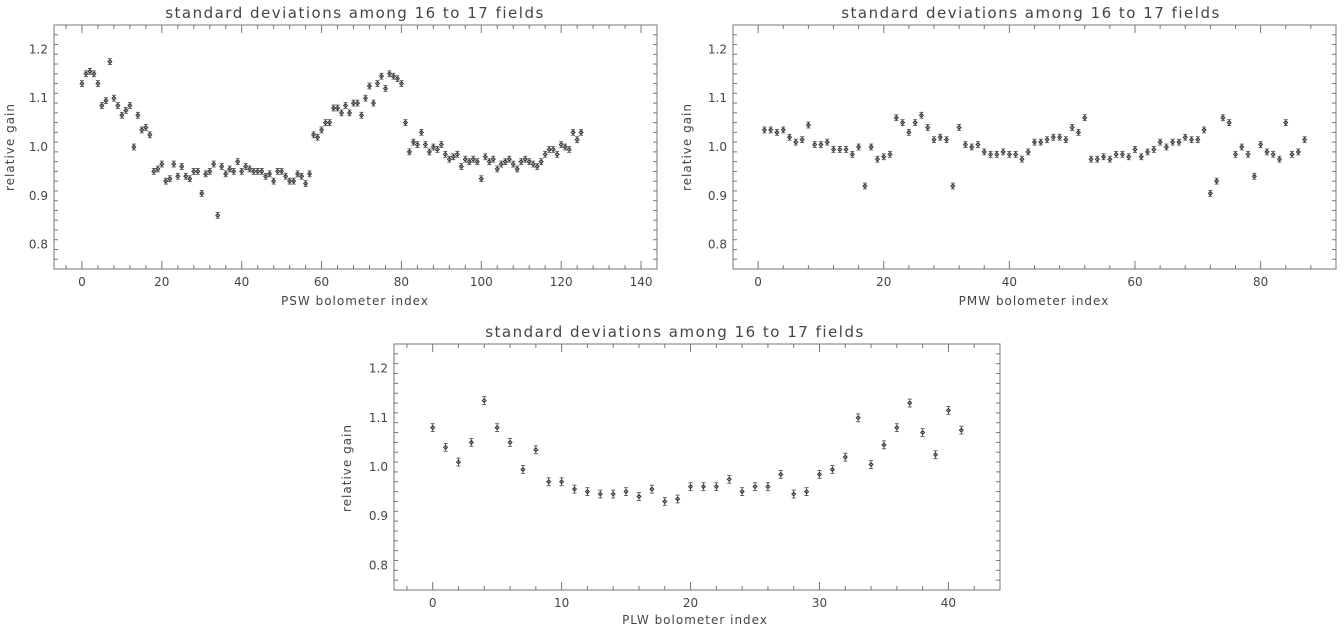  I want to click on x-tick-label: 80, so click(1260, 282).